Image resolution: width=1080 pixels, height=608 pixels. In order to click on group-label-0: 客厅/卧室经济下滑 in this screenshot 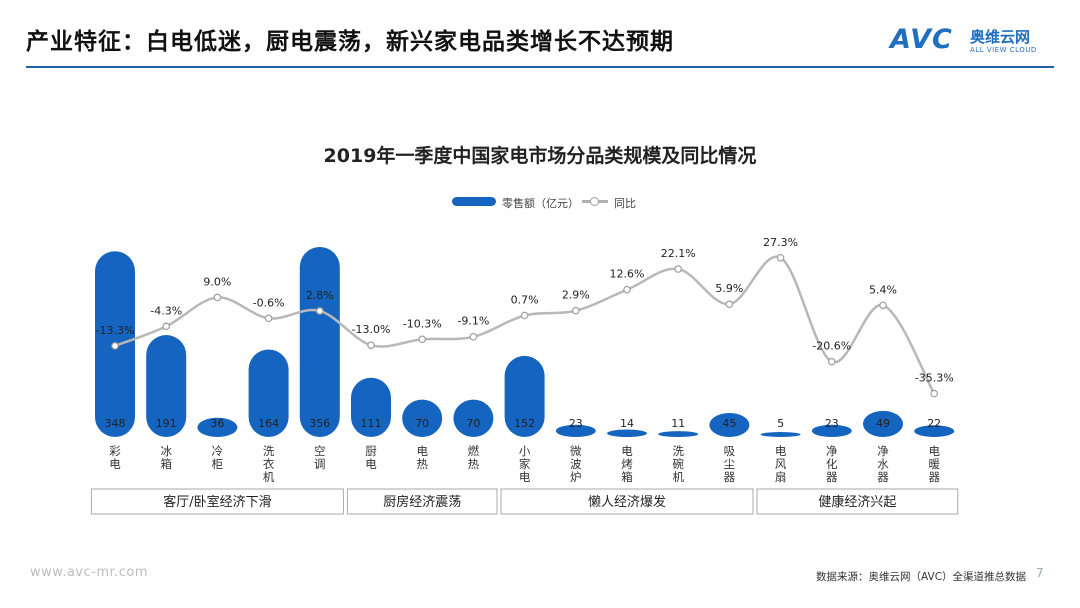, I will do `click(217, 502)`.